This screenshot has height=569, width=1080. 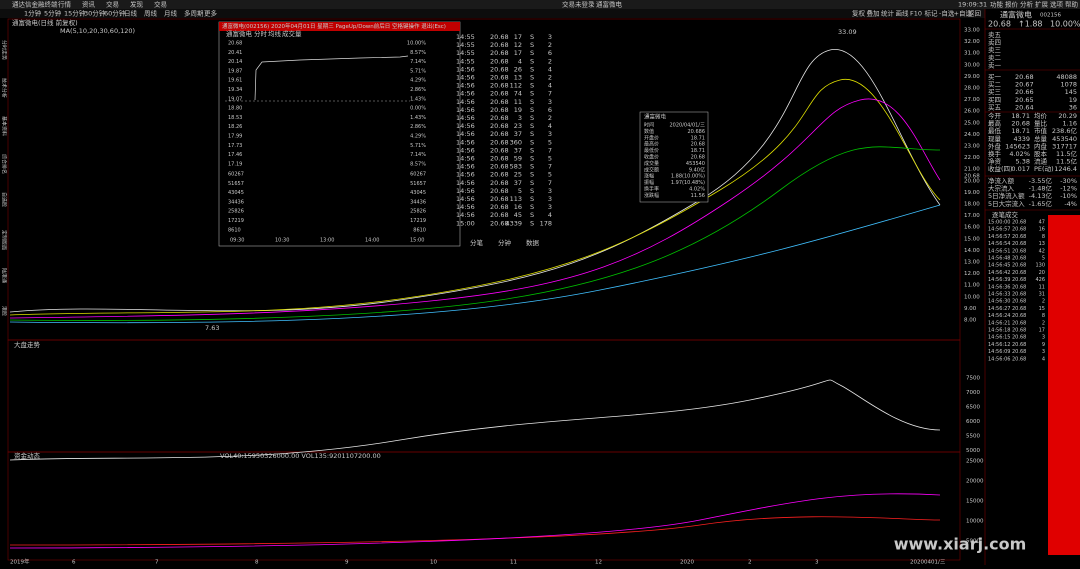 What do you see at coordinates (97, 31) in the screenshot?
I see `ma-legend: MA(5,10,20,30,60,120)` at bounding box center [97, 31].